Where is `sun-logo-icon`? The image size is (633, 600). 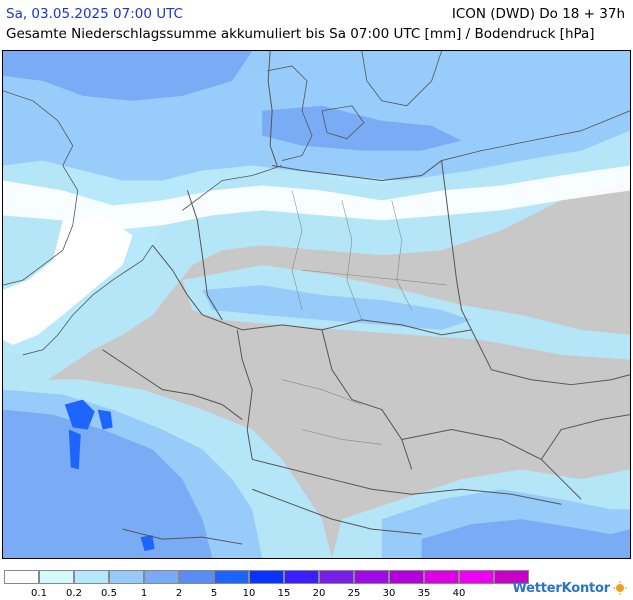 sun-logo-icon is located at coordinates (620, 588).